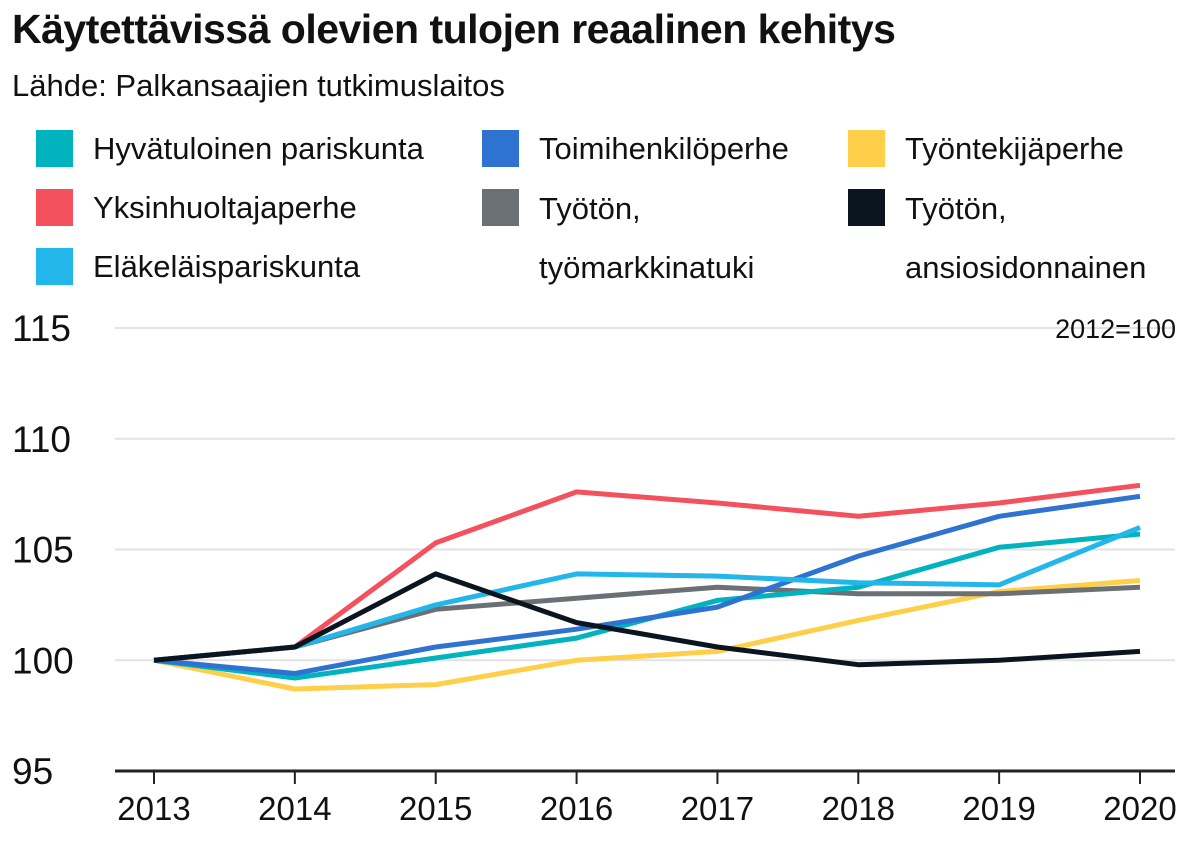  I want to click on series-line-työtön-ansiosidonnainen, so click(647, 619).